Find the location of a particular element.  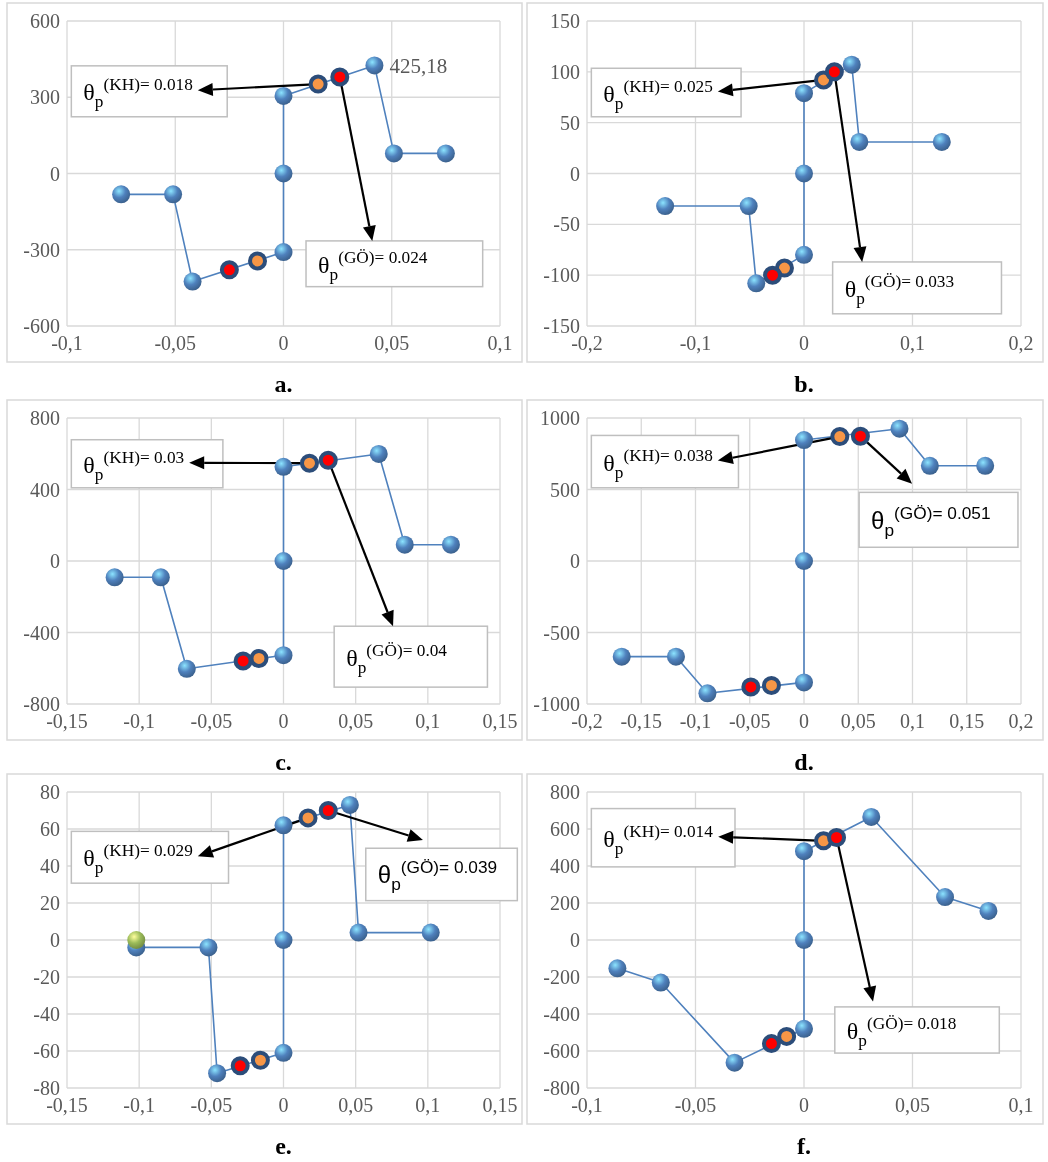

y-tick-label: 20 is located at coordinates (50, 903).